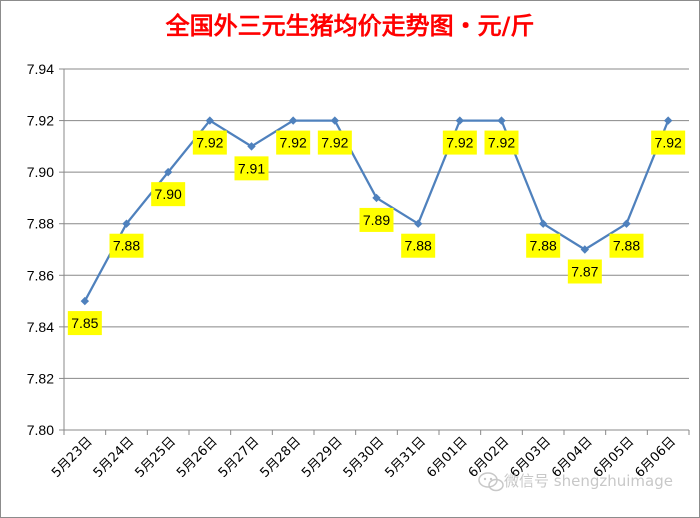  I want to click on data-label-text: 7.85, so click(84, 323).